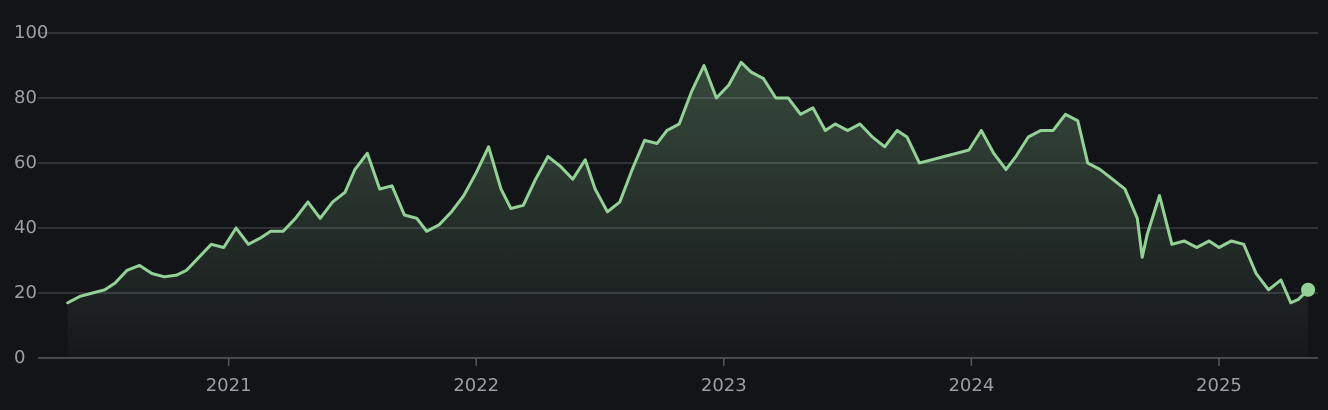 The height and width of the screenshot is (410, 1328). I want to click on y-tick-label: 40, so click(25, 227).